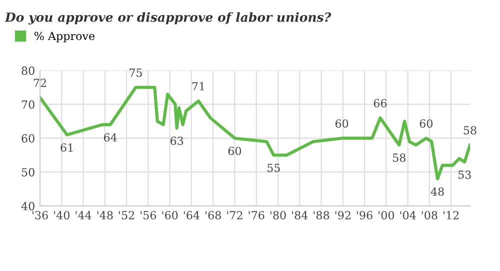 Image resolution: width=500 pixels, height=271 pixels. I want to click on x-tick-label: '92, so click(342, 215).